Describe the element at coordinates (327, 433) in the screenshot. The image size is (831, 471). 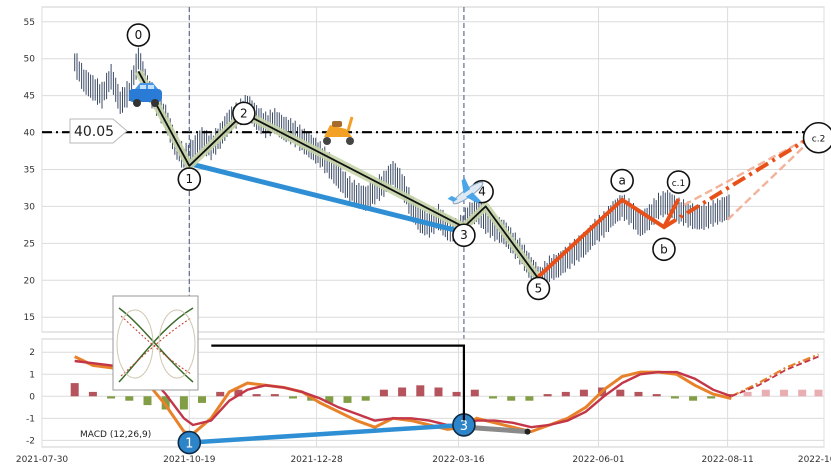
I see `macd-divergence-line` at that location.